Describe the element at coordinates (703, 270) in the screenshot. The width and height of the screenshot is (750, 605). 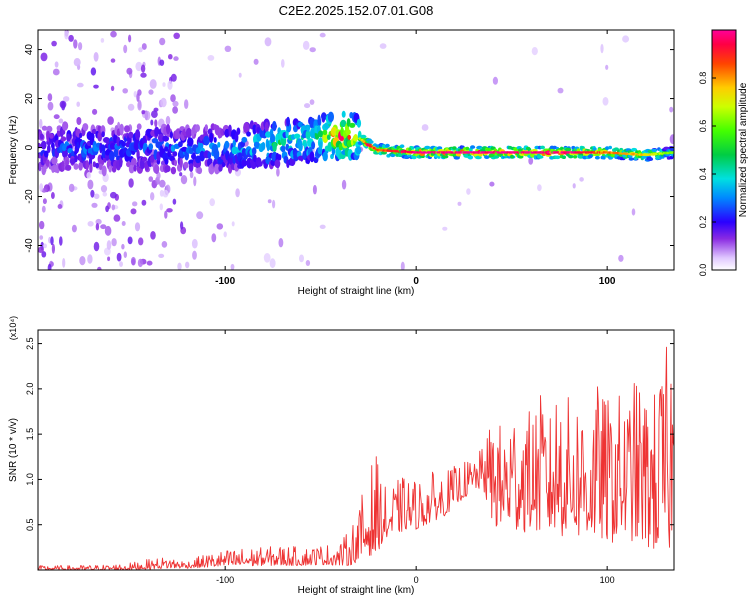
I see `colorbar-tick-label: 0.0` at that location.